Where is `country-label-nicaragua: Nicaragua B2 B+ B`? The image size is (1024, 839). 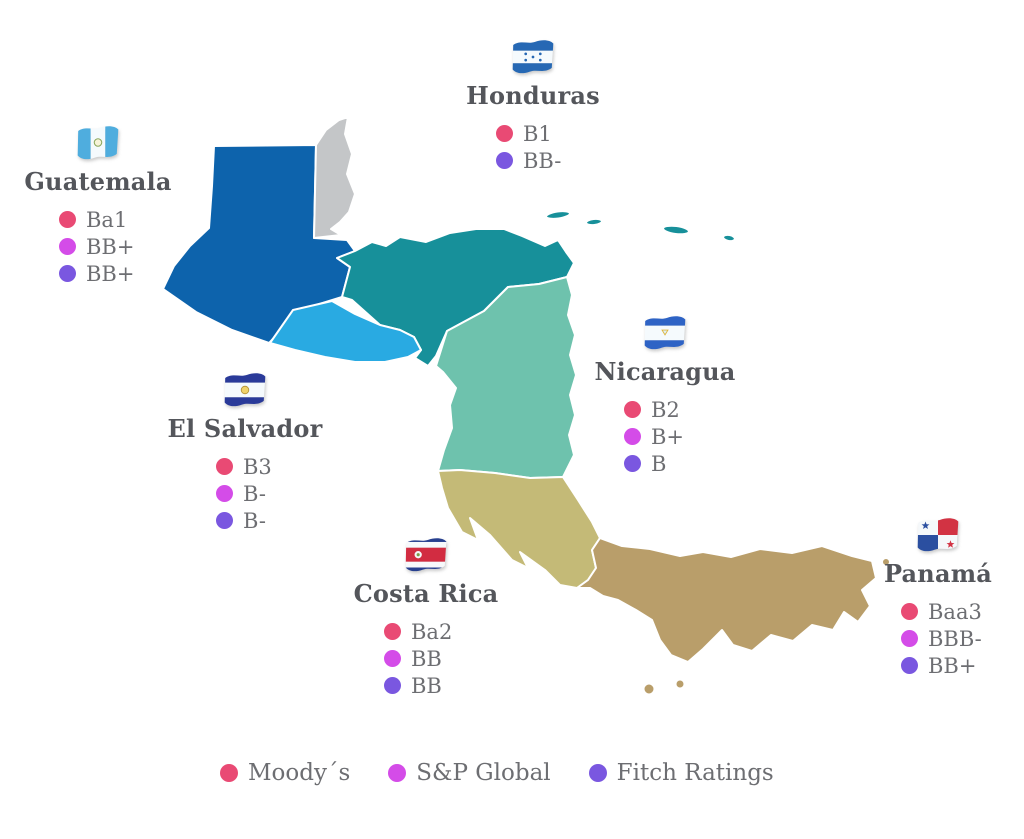
country-label-nicaragua: Nicaragua B2 B+ B is located at coordinates (665, 395).